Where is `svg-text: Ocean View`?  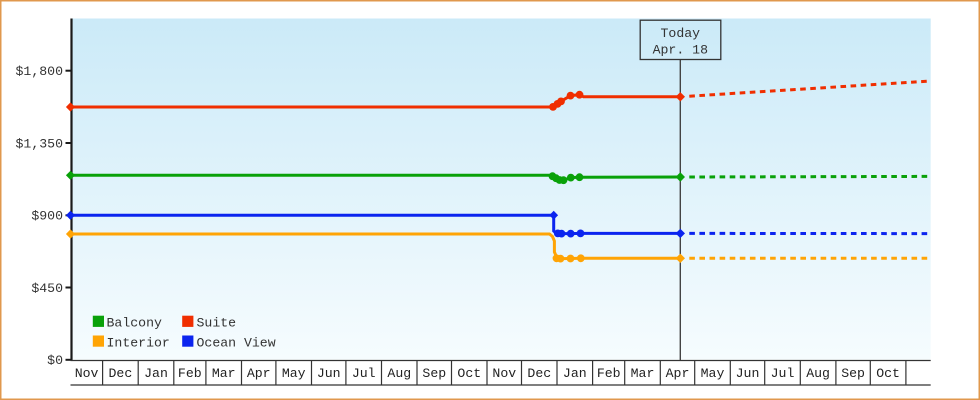
svg-text: Ocean View is located at coordinates (236, 342).